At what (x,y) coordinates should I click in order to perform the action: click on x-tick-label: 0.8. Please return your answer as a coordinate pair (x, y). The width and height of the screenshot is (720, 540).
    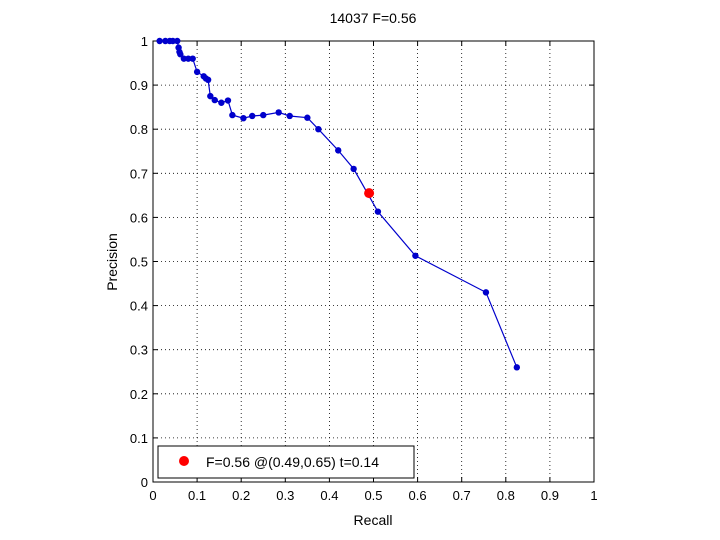
    Looking at the image, I should click on (506, 495).